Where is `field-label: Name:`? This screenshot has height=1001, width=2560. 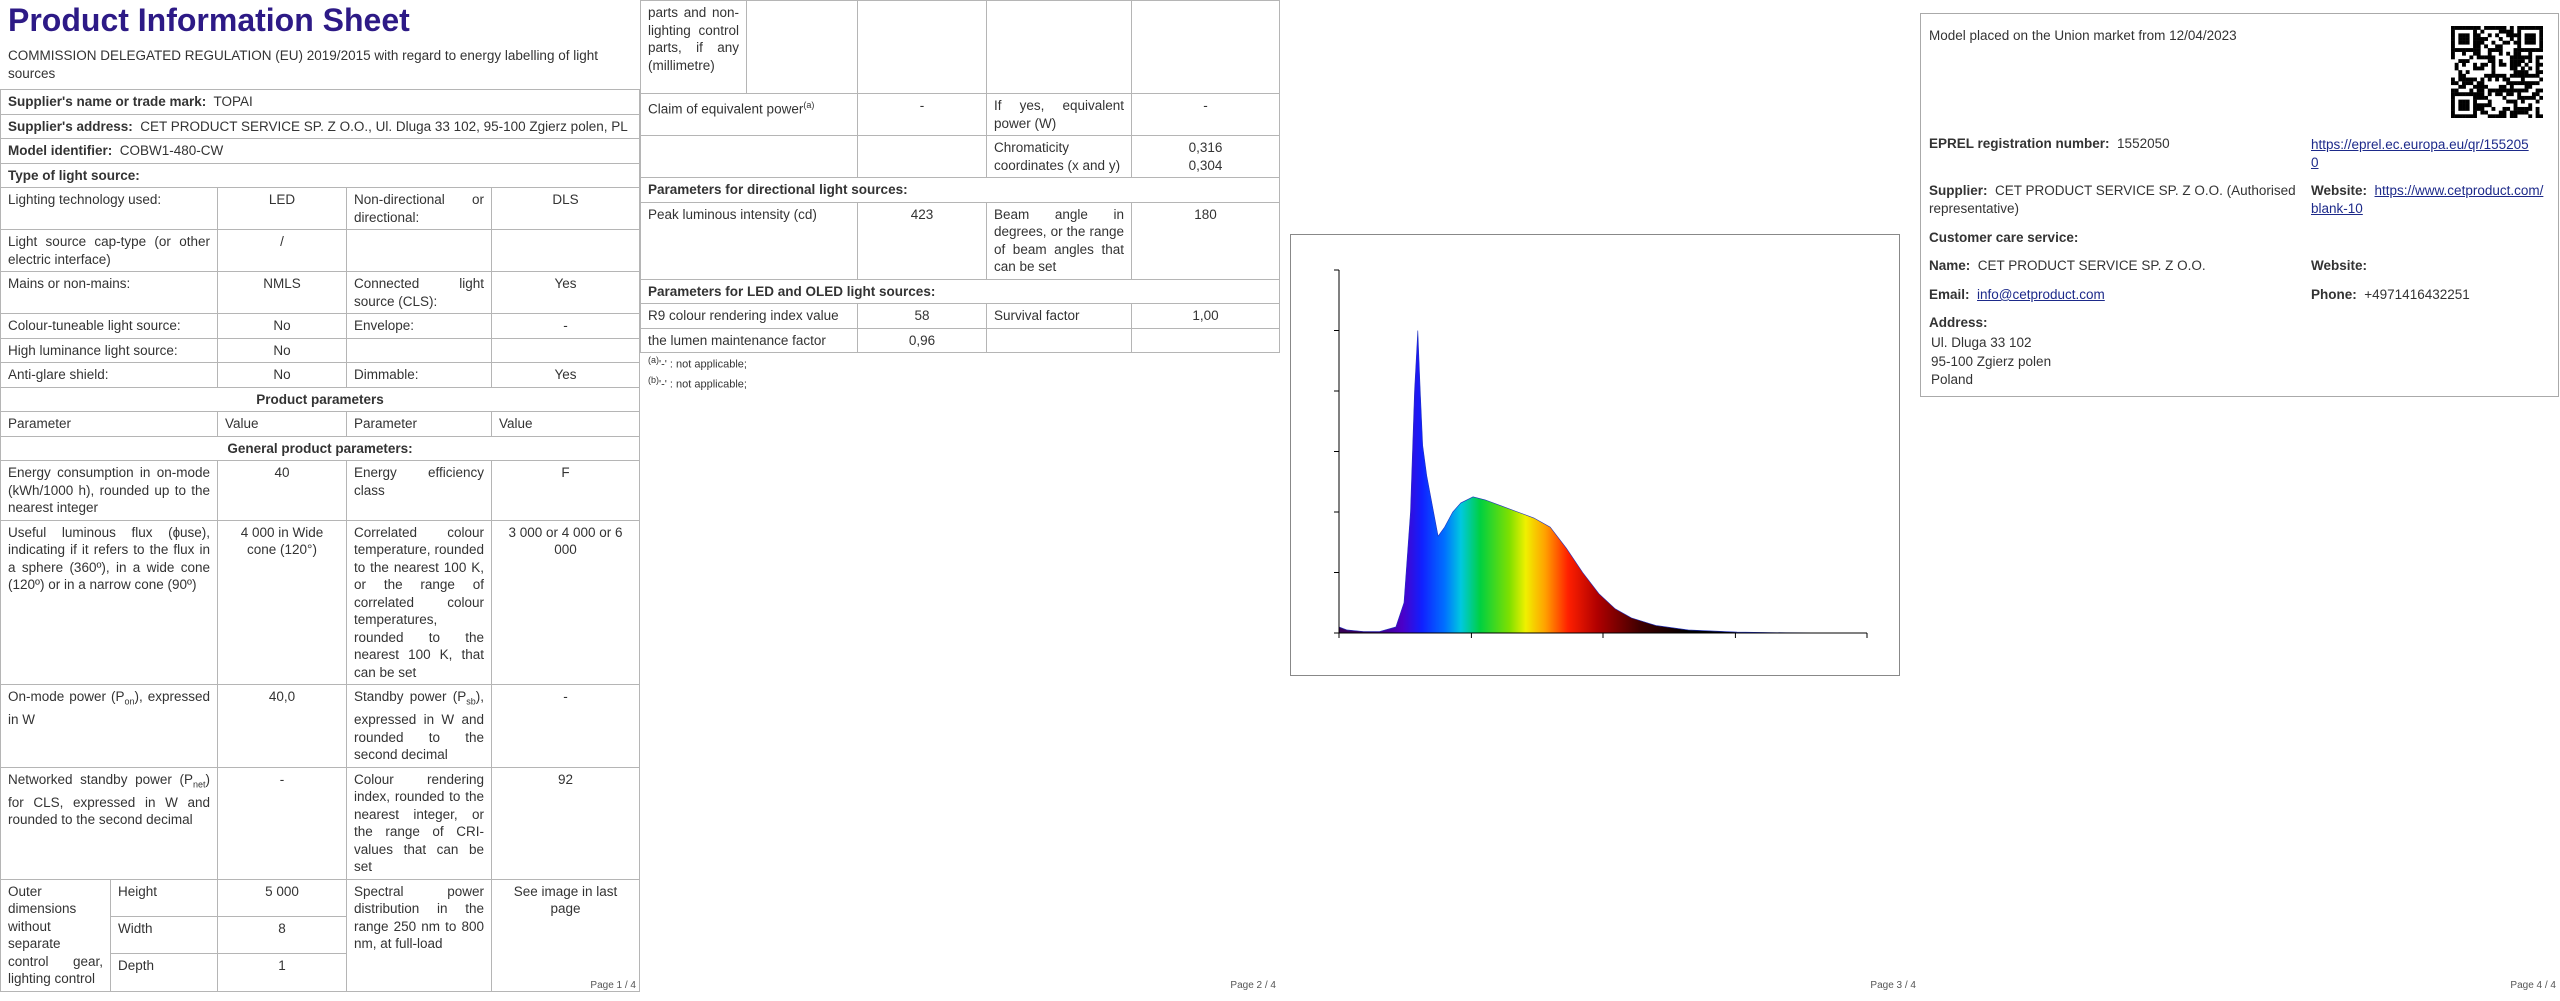 field-label: Name: is located at coordinates (1950, 265).